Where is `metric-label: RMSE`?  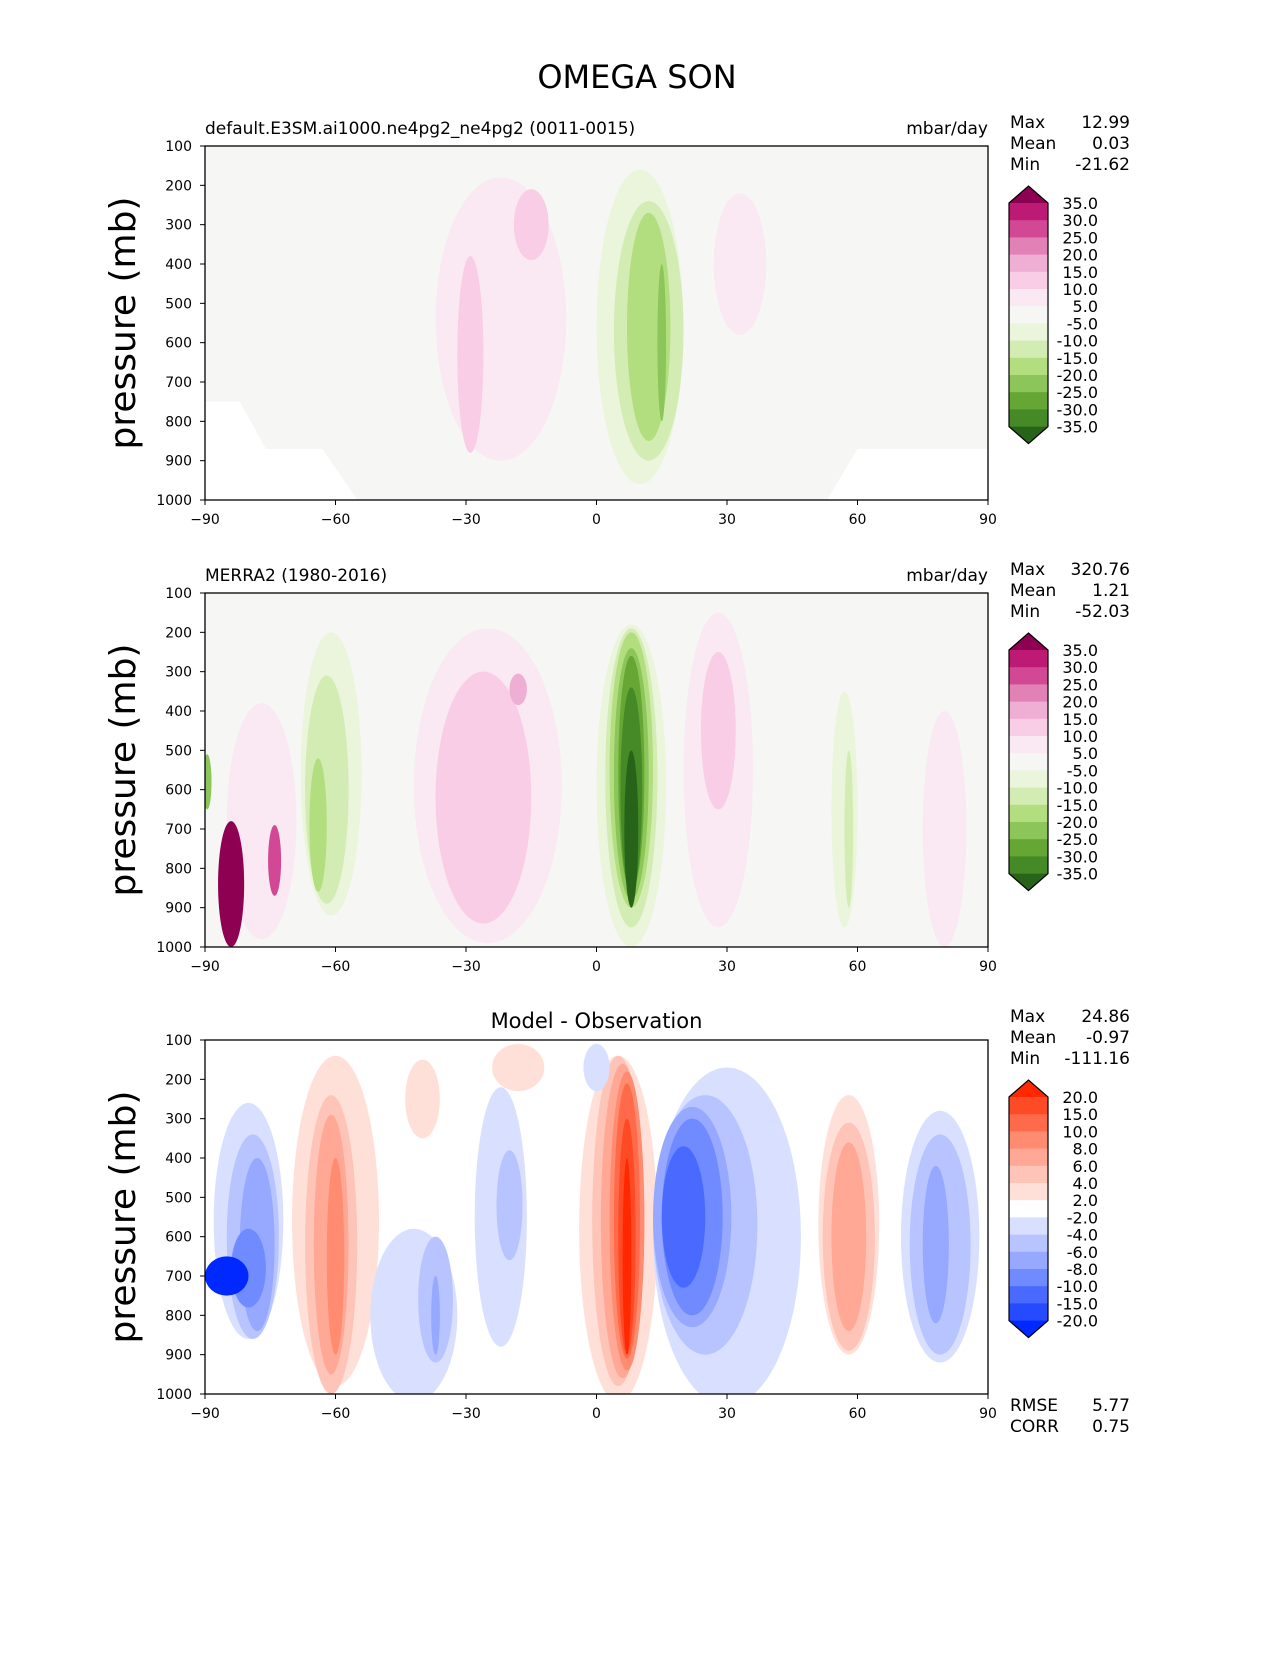
metric-label: RMSE is located at coordinates (1034, 1406).